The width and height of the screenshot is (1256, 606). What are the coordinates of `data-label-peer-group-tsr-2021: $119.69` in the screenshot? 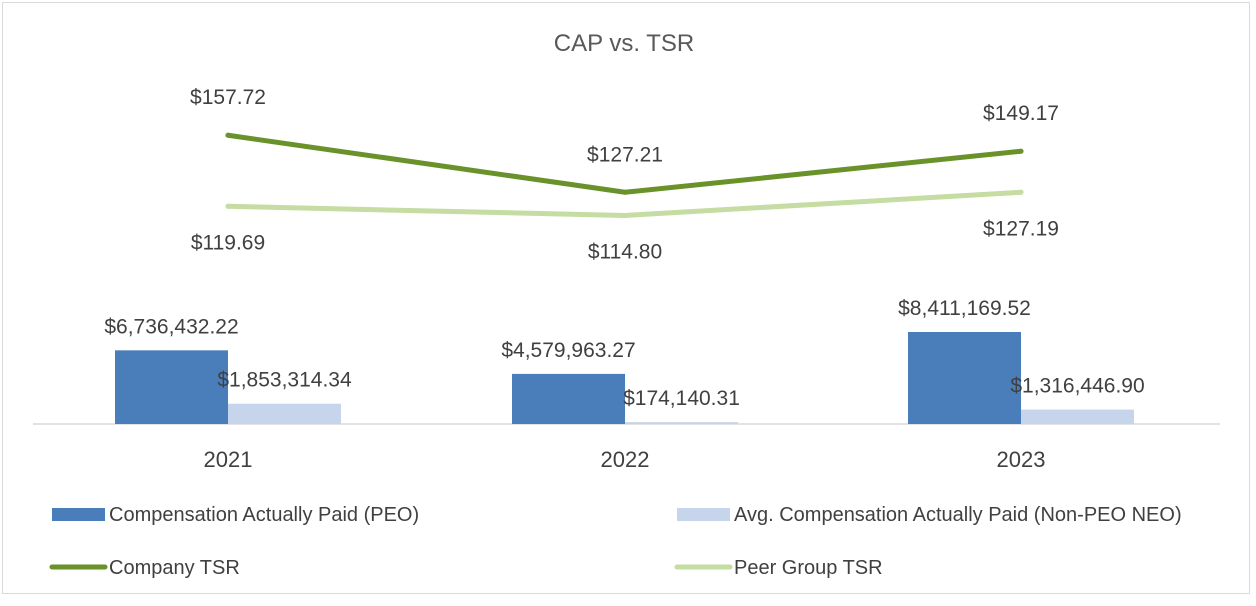 It's located at (228, 242).